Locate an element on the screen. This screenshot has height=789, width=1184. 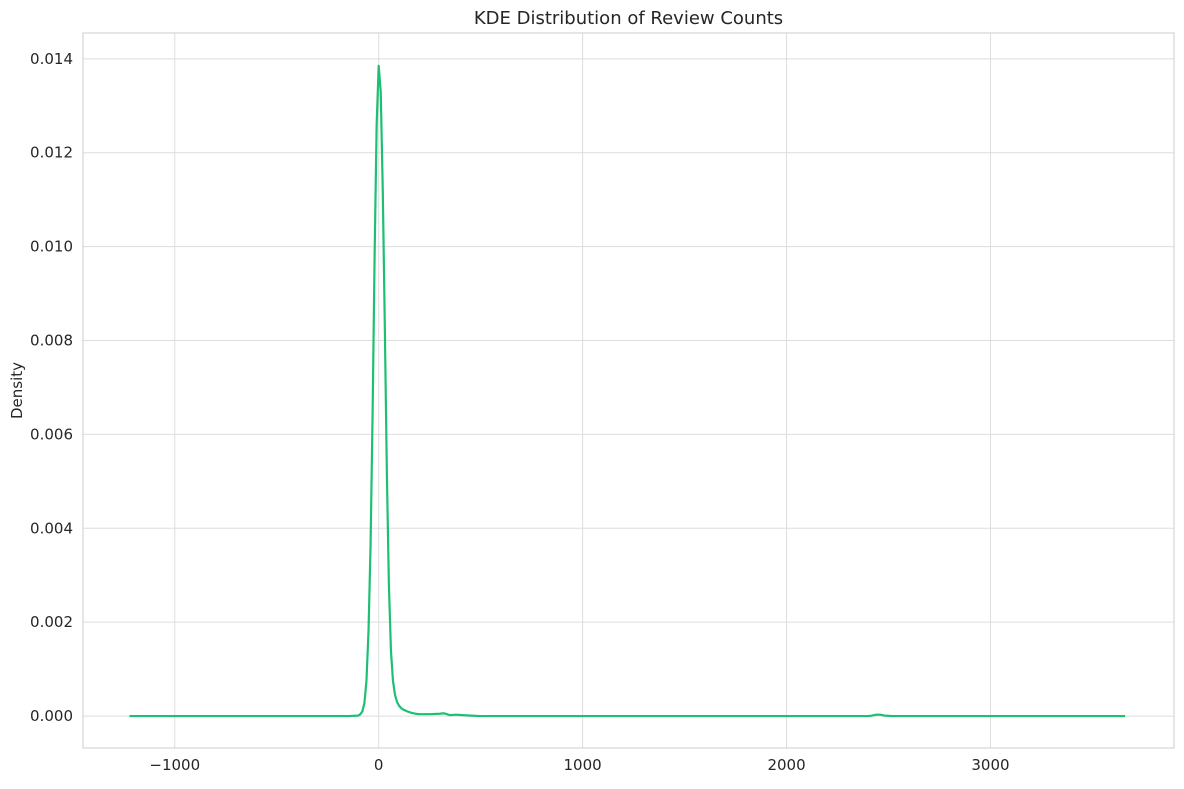
x-axis-ticks: −1000 0 1000 2000 3000 is located at coordinates (579, 765).